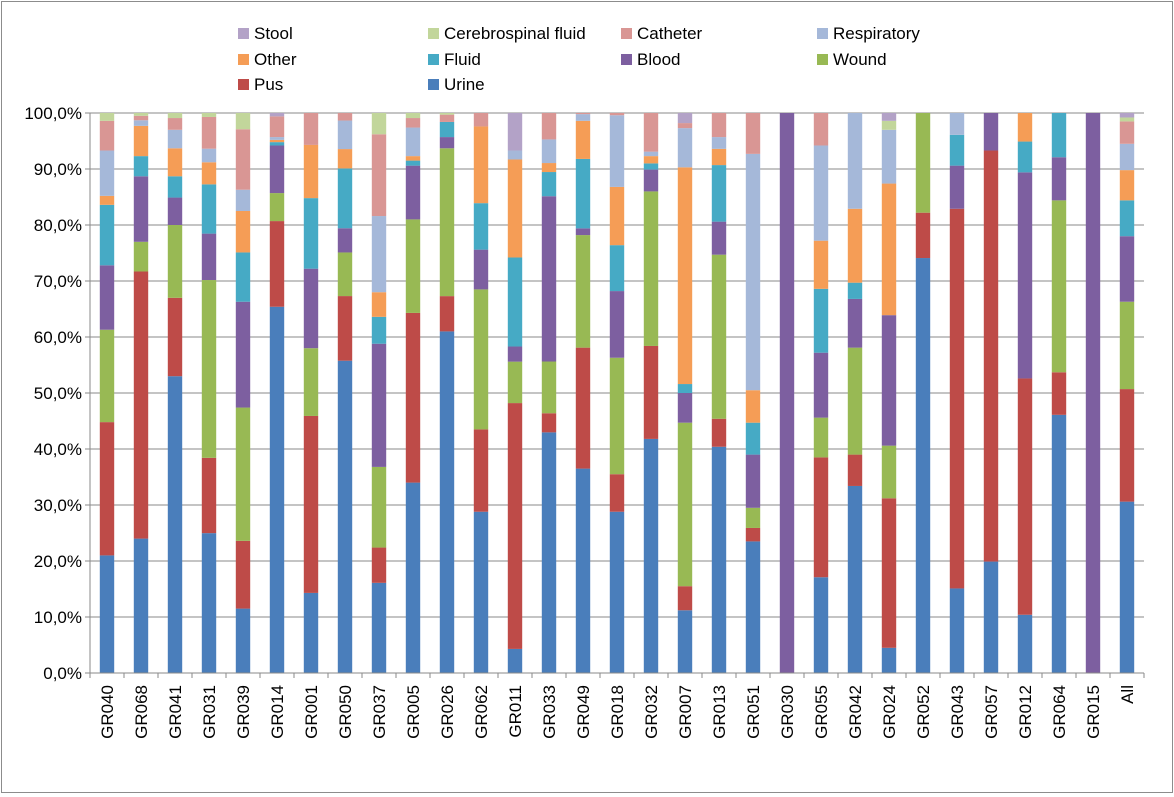  I want to click on bar-segment-wound-gr040, so click(107, 376).